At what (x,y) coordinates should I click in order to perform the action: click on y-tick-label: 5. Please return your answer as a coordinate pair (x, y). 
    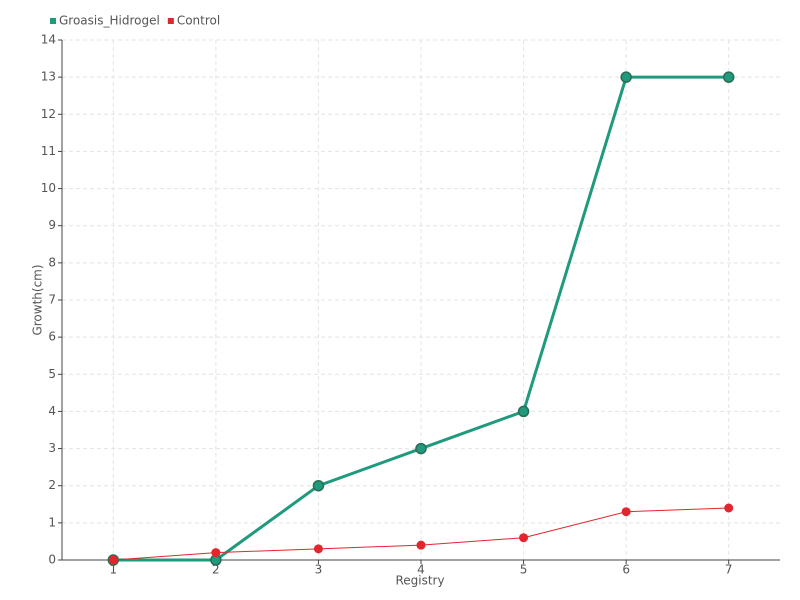
    Looking at the image, I should click on (52, 374).